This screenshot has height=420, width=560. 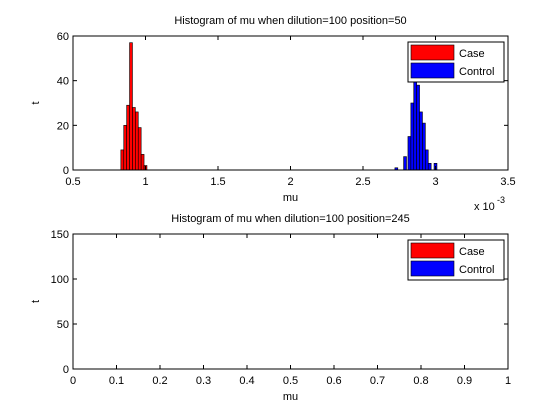 What do you see at coordinates (116, 381) in the screenshot?
I see `x-tick-label: 0.1` at bounding box center [116, 381].